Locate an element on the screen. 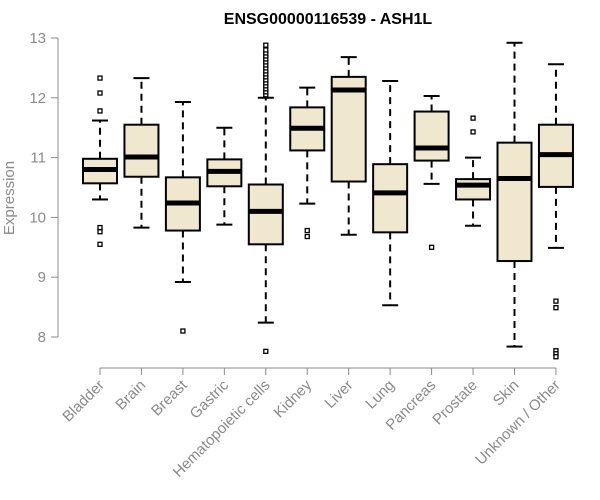 This screenshot has width=600, height=500. y-tick-label: 9 is located at coordinates (42, 277).